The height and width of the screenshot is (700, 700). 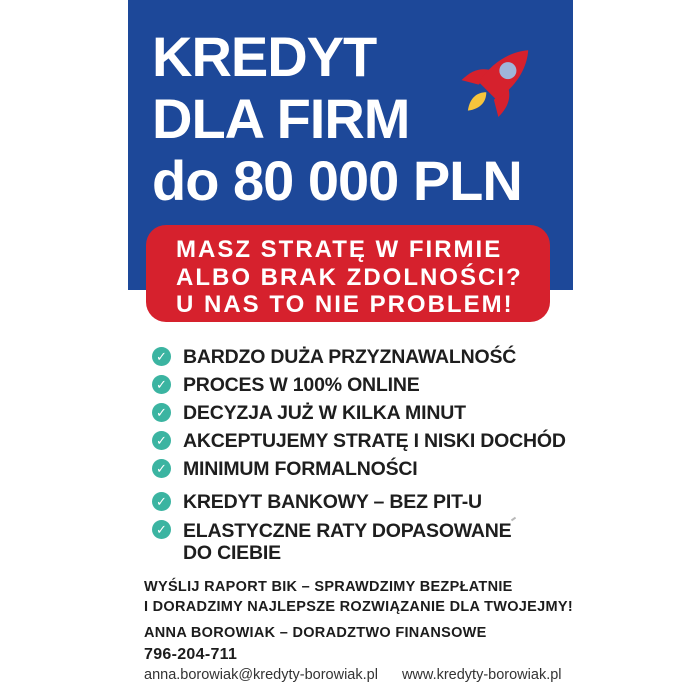 What do you see at coordinates (324, 413) in the screenshot?
I see `benefit-label: DECYZJA JUŻ W KILKA MINUT` at bounding box center [324, 413].